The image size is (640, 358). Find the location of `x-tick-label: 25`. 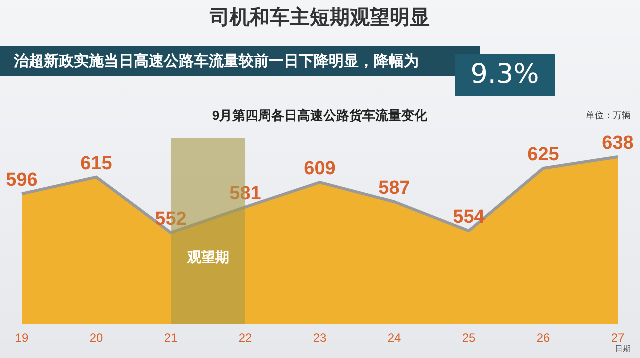

x-tick-label: 25 is located at coordinates (469, 338).